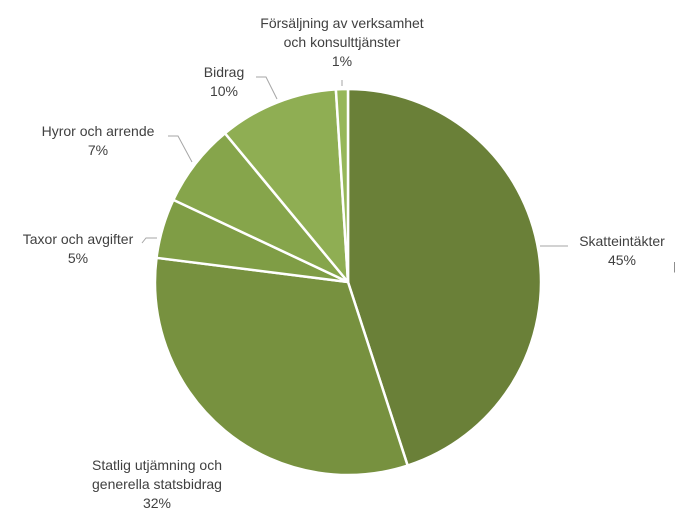  What do you see at coordinates (98, 150) in the screenshot?
I see `slice-percent: 7%` at bounding box center [98, 150].